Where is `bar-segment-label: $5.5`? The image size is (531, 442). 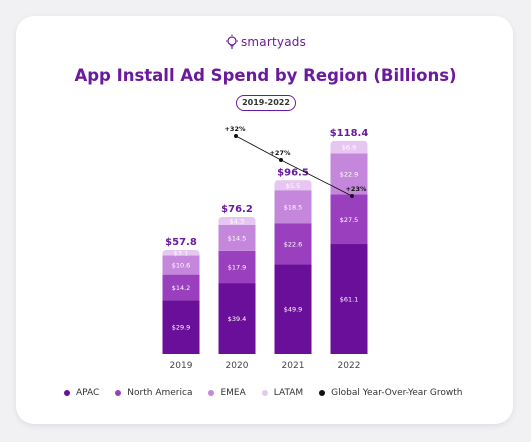 bar-segment-label: $5.5 is located at coordinates (293, 186).